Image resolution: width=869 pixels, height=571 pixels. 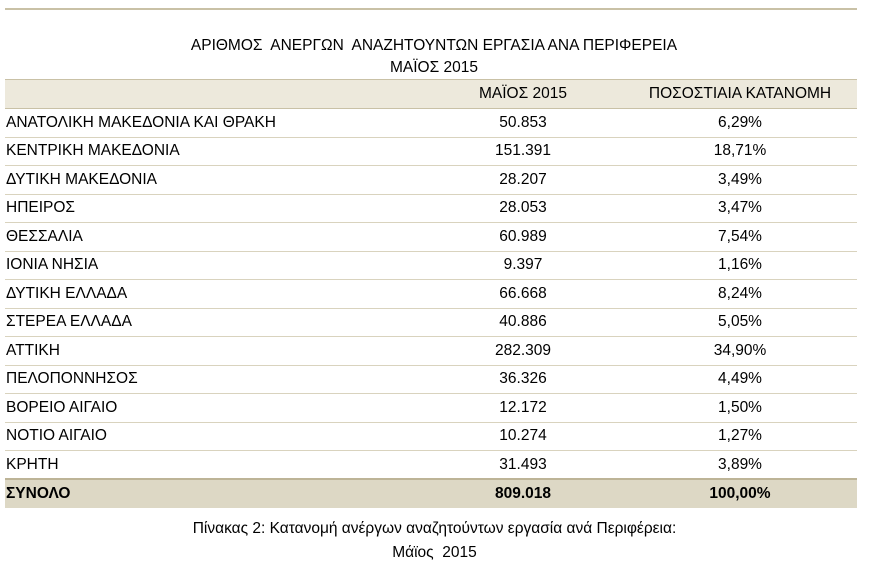 What do you see at coordinates (523, 379) in the screenshot?
I see `may-2015-value: 36.326` at bounding box center [523, 379].